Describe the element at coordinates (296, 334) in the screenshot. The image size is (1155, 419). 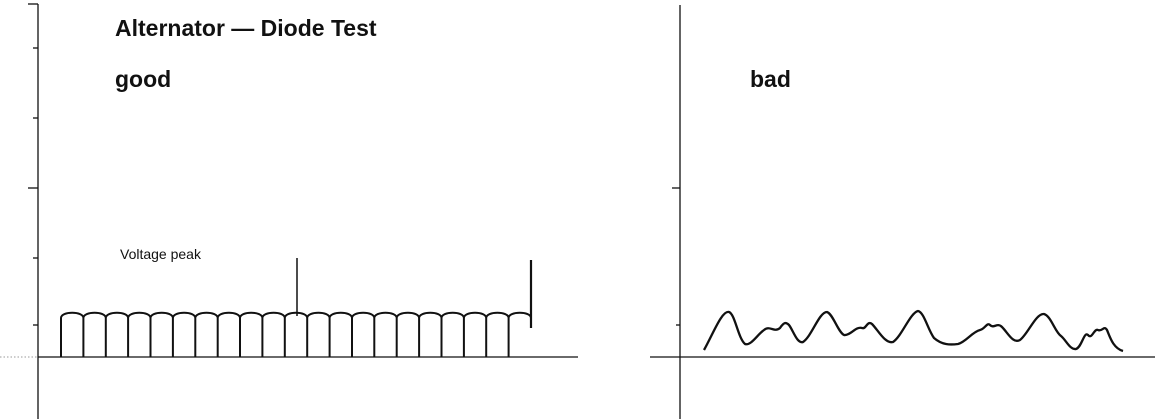
I see `good-ripple-waveform` at that location.